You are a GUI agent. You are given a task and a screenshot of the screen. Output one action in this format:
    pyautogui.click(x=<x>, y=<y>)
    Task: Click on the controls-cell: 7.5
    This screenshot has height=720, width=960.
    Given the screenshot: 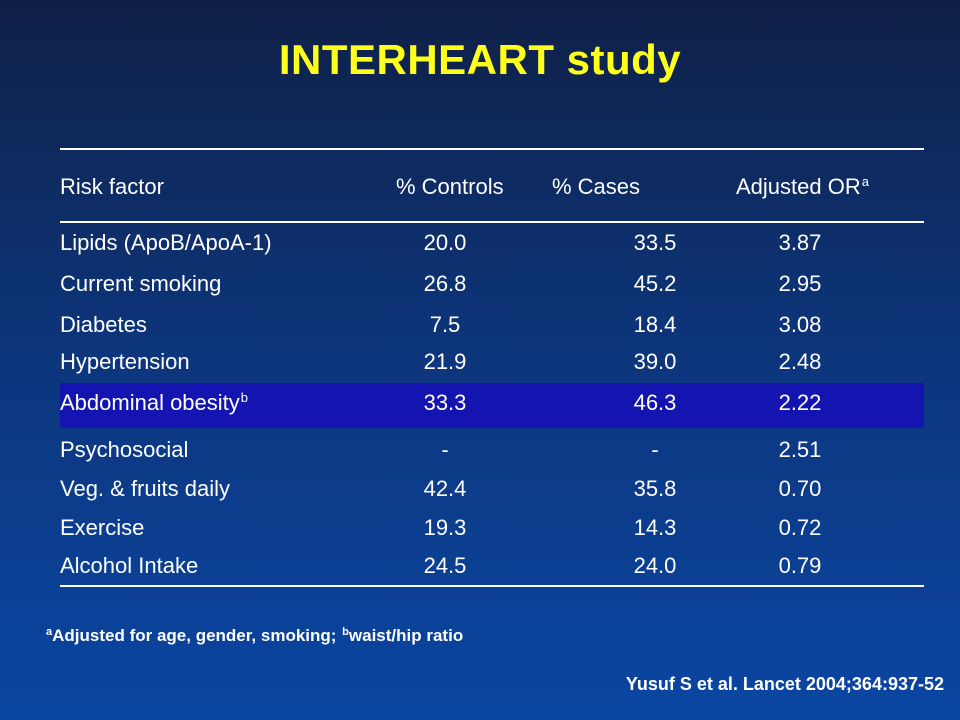 What is the action you would take?
    pyautogui.click(x=445, y=324)
    